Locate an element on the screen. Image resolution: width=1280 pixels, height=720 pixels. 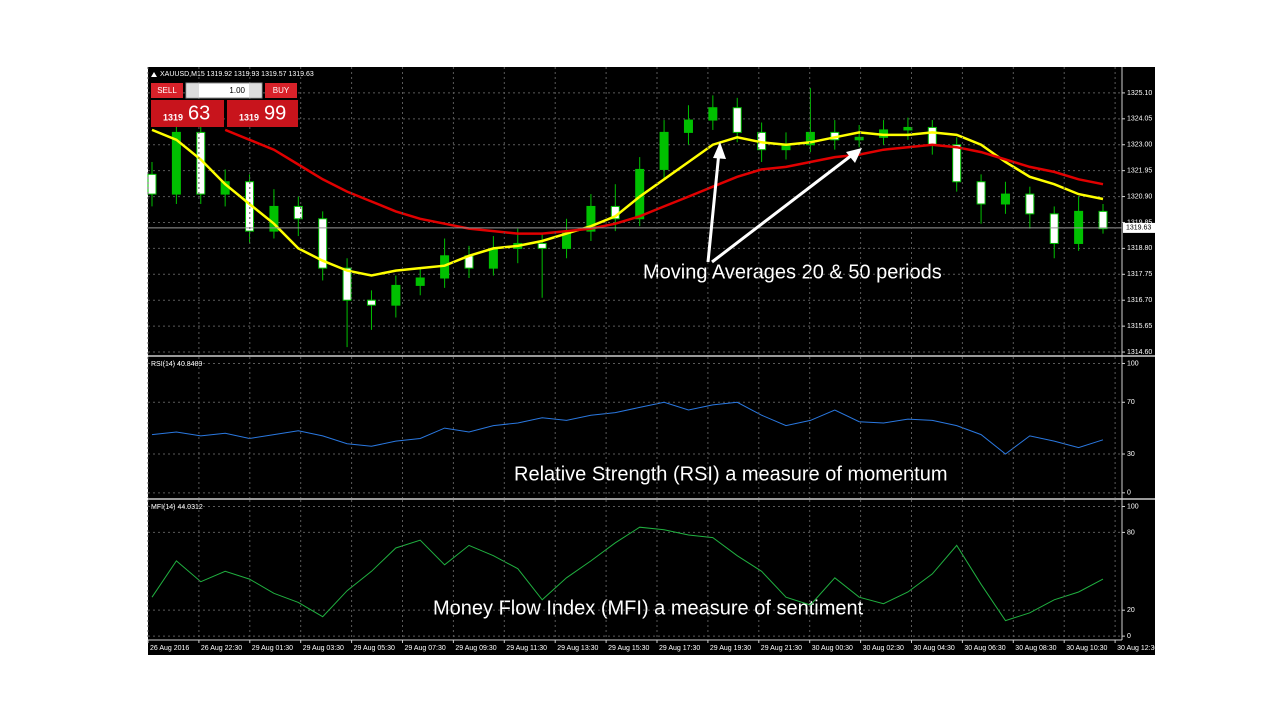
x-tick-label: 26 Aug 2016 is located at coordinates (169, 648).